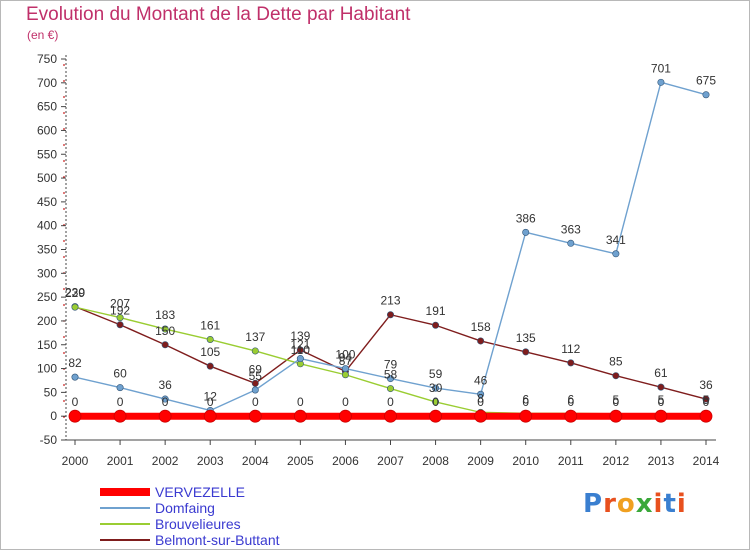 The image size is (750, 550). Describe the element at coordinates (47, 250) in the screenshot. I see `y-tick-label: 350` at that location.